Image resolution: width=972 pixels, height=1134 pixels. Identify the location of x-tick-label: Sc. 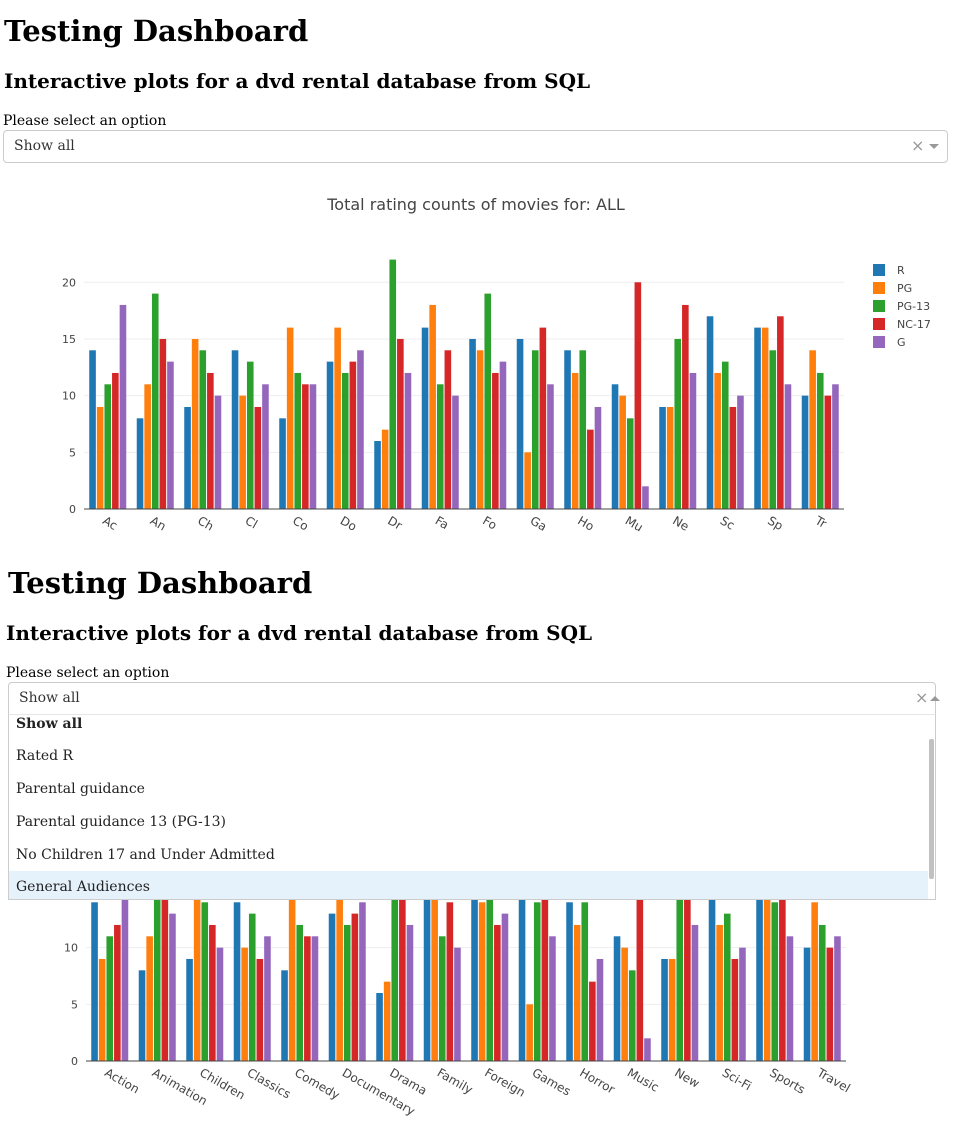
(727, 522).